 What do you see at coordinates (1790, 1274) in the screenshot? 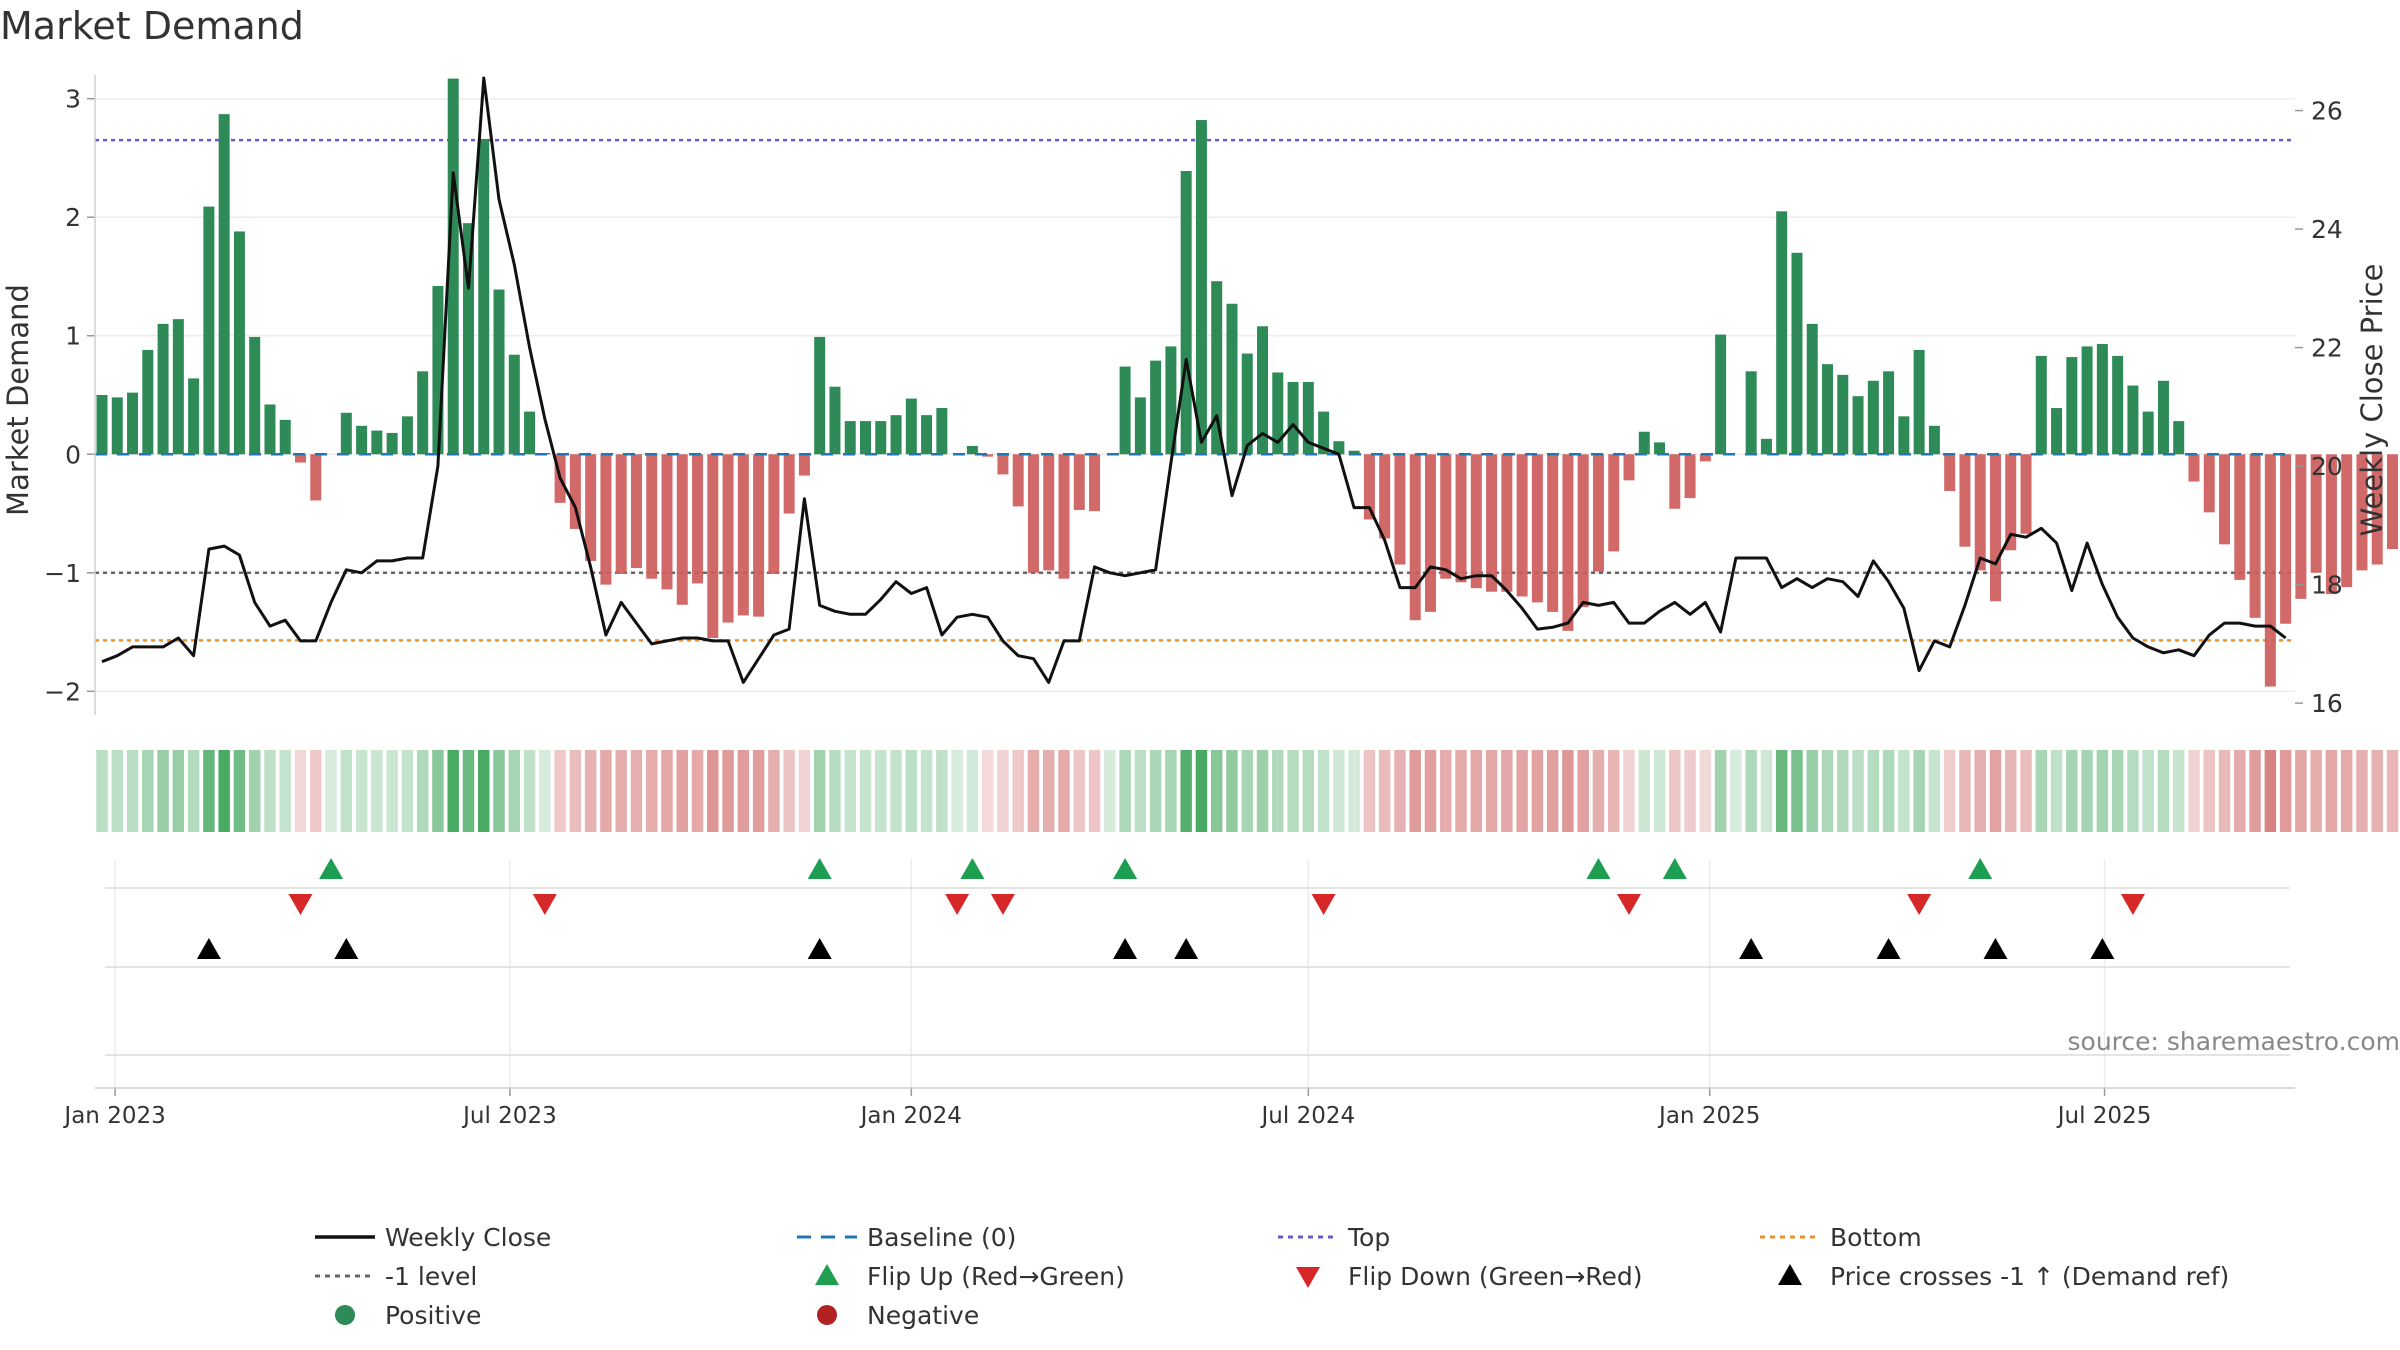
I see `legend-swatch-price-crosses-1-demand-ref` at bounding box center [1790, 1274].